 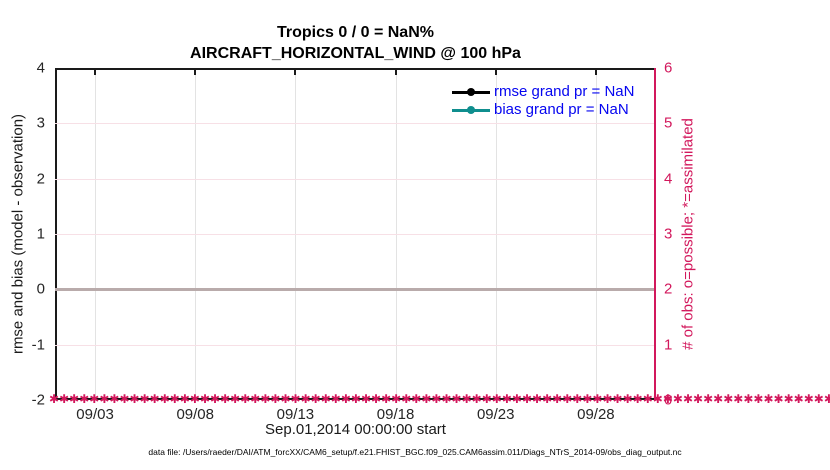 I want to click on rmse-legend-label: rmse grand pr = NaN, so click(x=564, y=91).